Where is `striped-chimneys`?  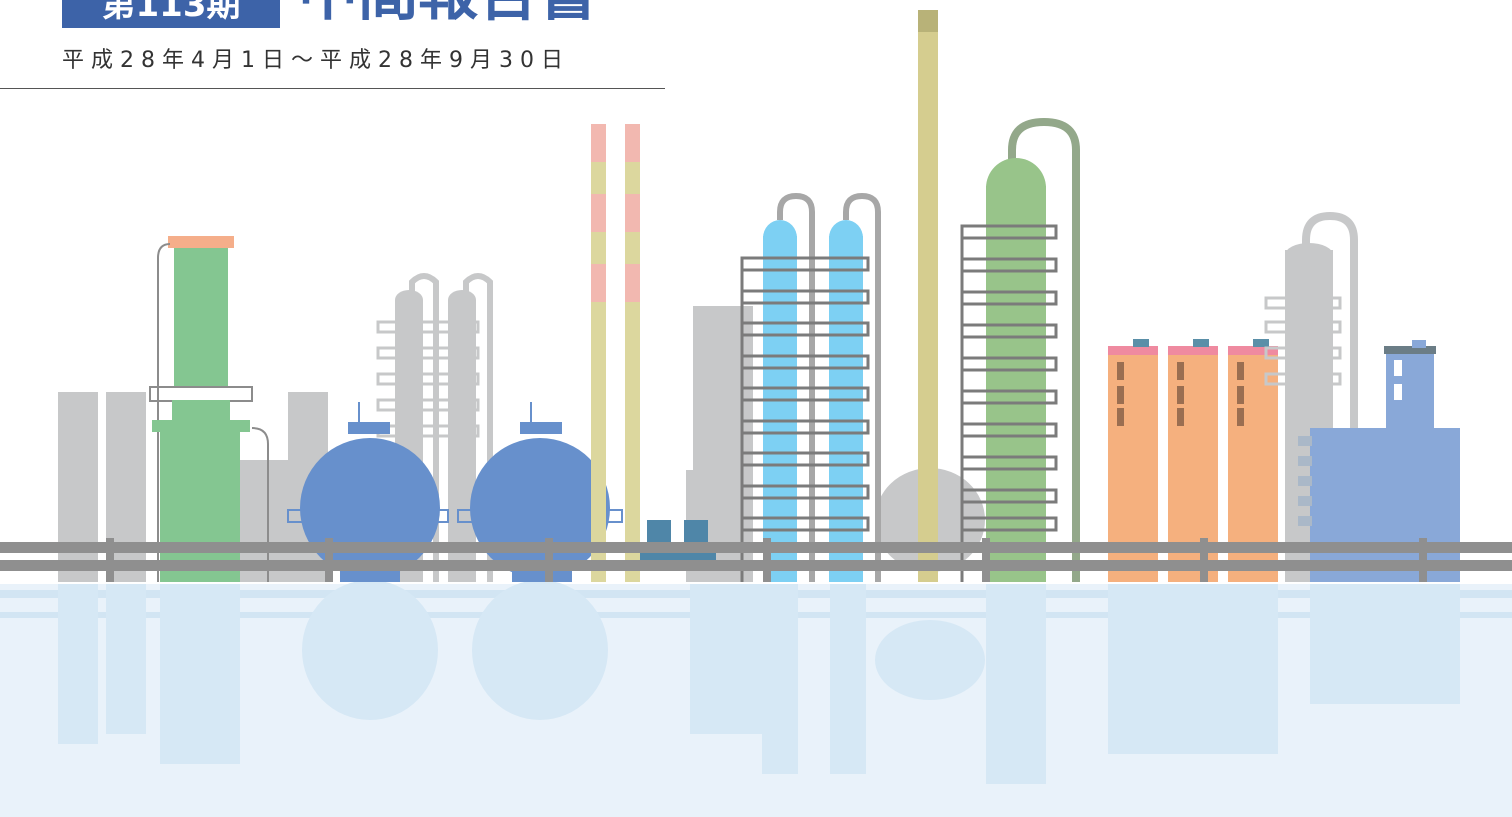 striped-chimneys is located at coordinates (615, 353).